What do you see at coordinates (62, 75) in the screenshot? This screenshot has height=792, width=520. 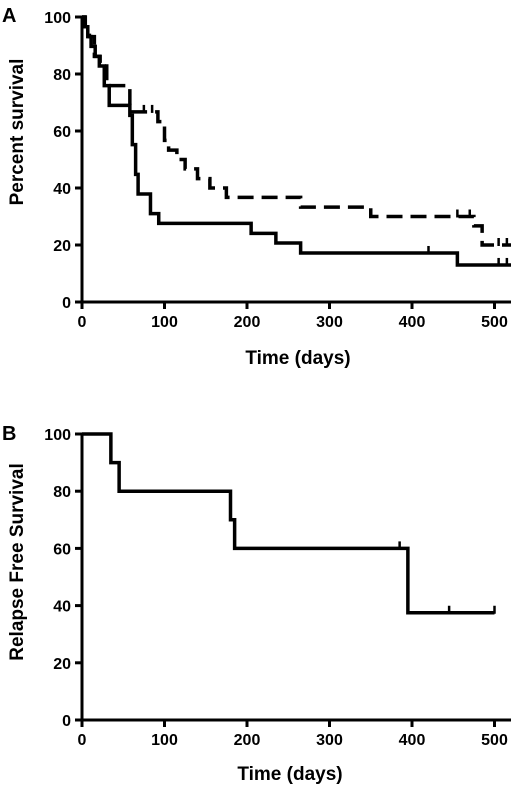 I see `panel-a-y-tick-label: 80` at bounding box center [62, 75].